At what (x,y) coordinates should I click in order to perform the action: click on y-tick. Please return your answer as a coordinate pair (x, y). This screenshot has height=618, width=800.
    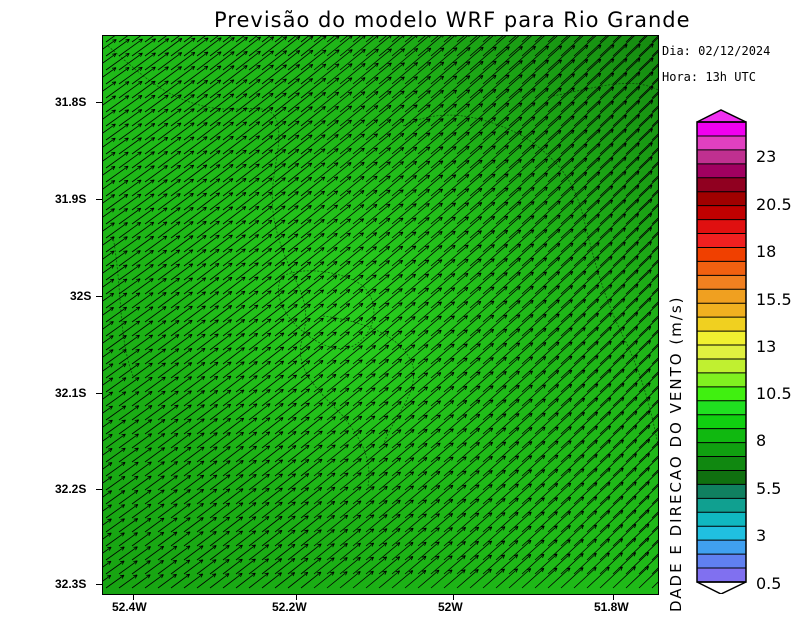
    Looking at the image, I should click on (99, 489).